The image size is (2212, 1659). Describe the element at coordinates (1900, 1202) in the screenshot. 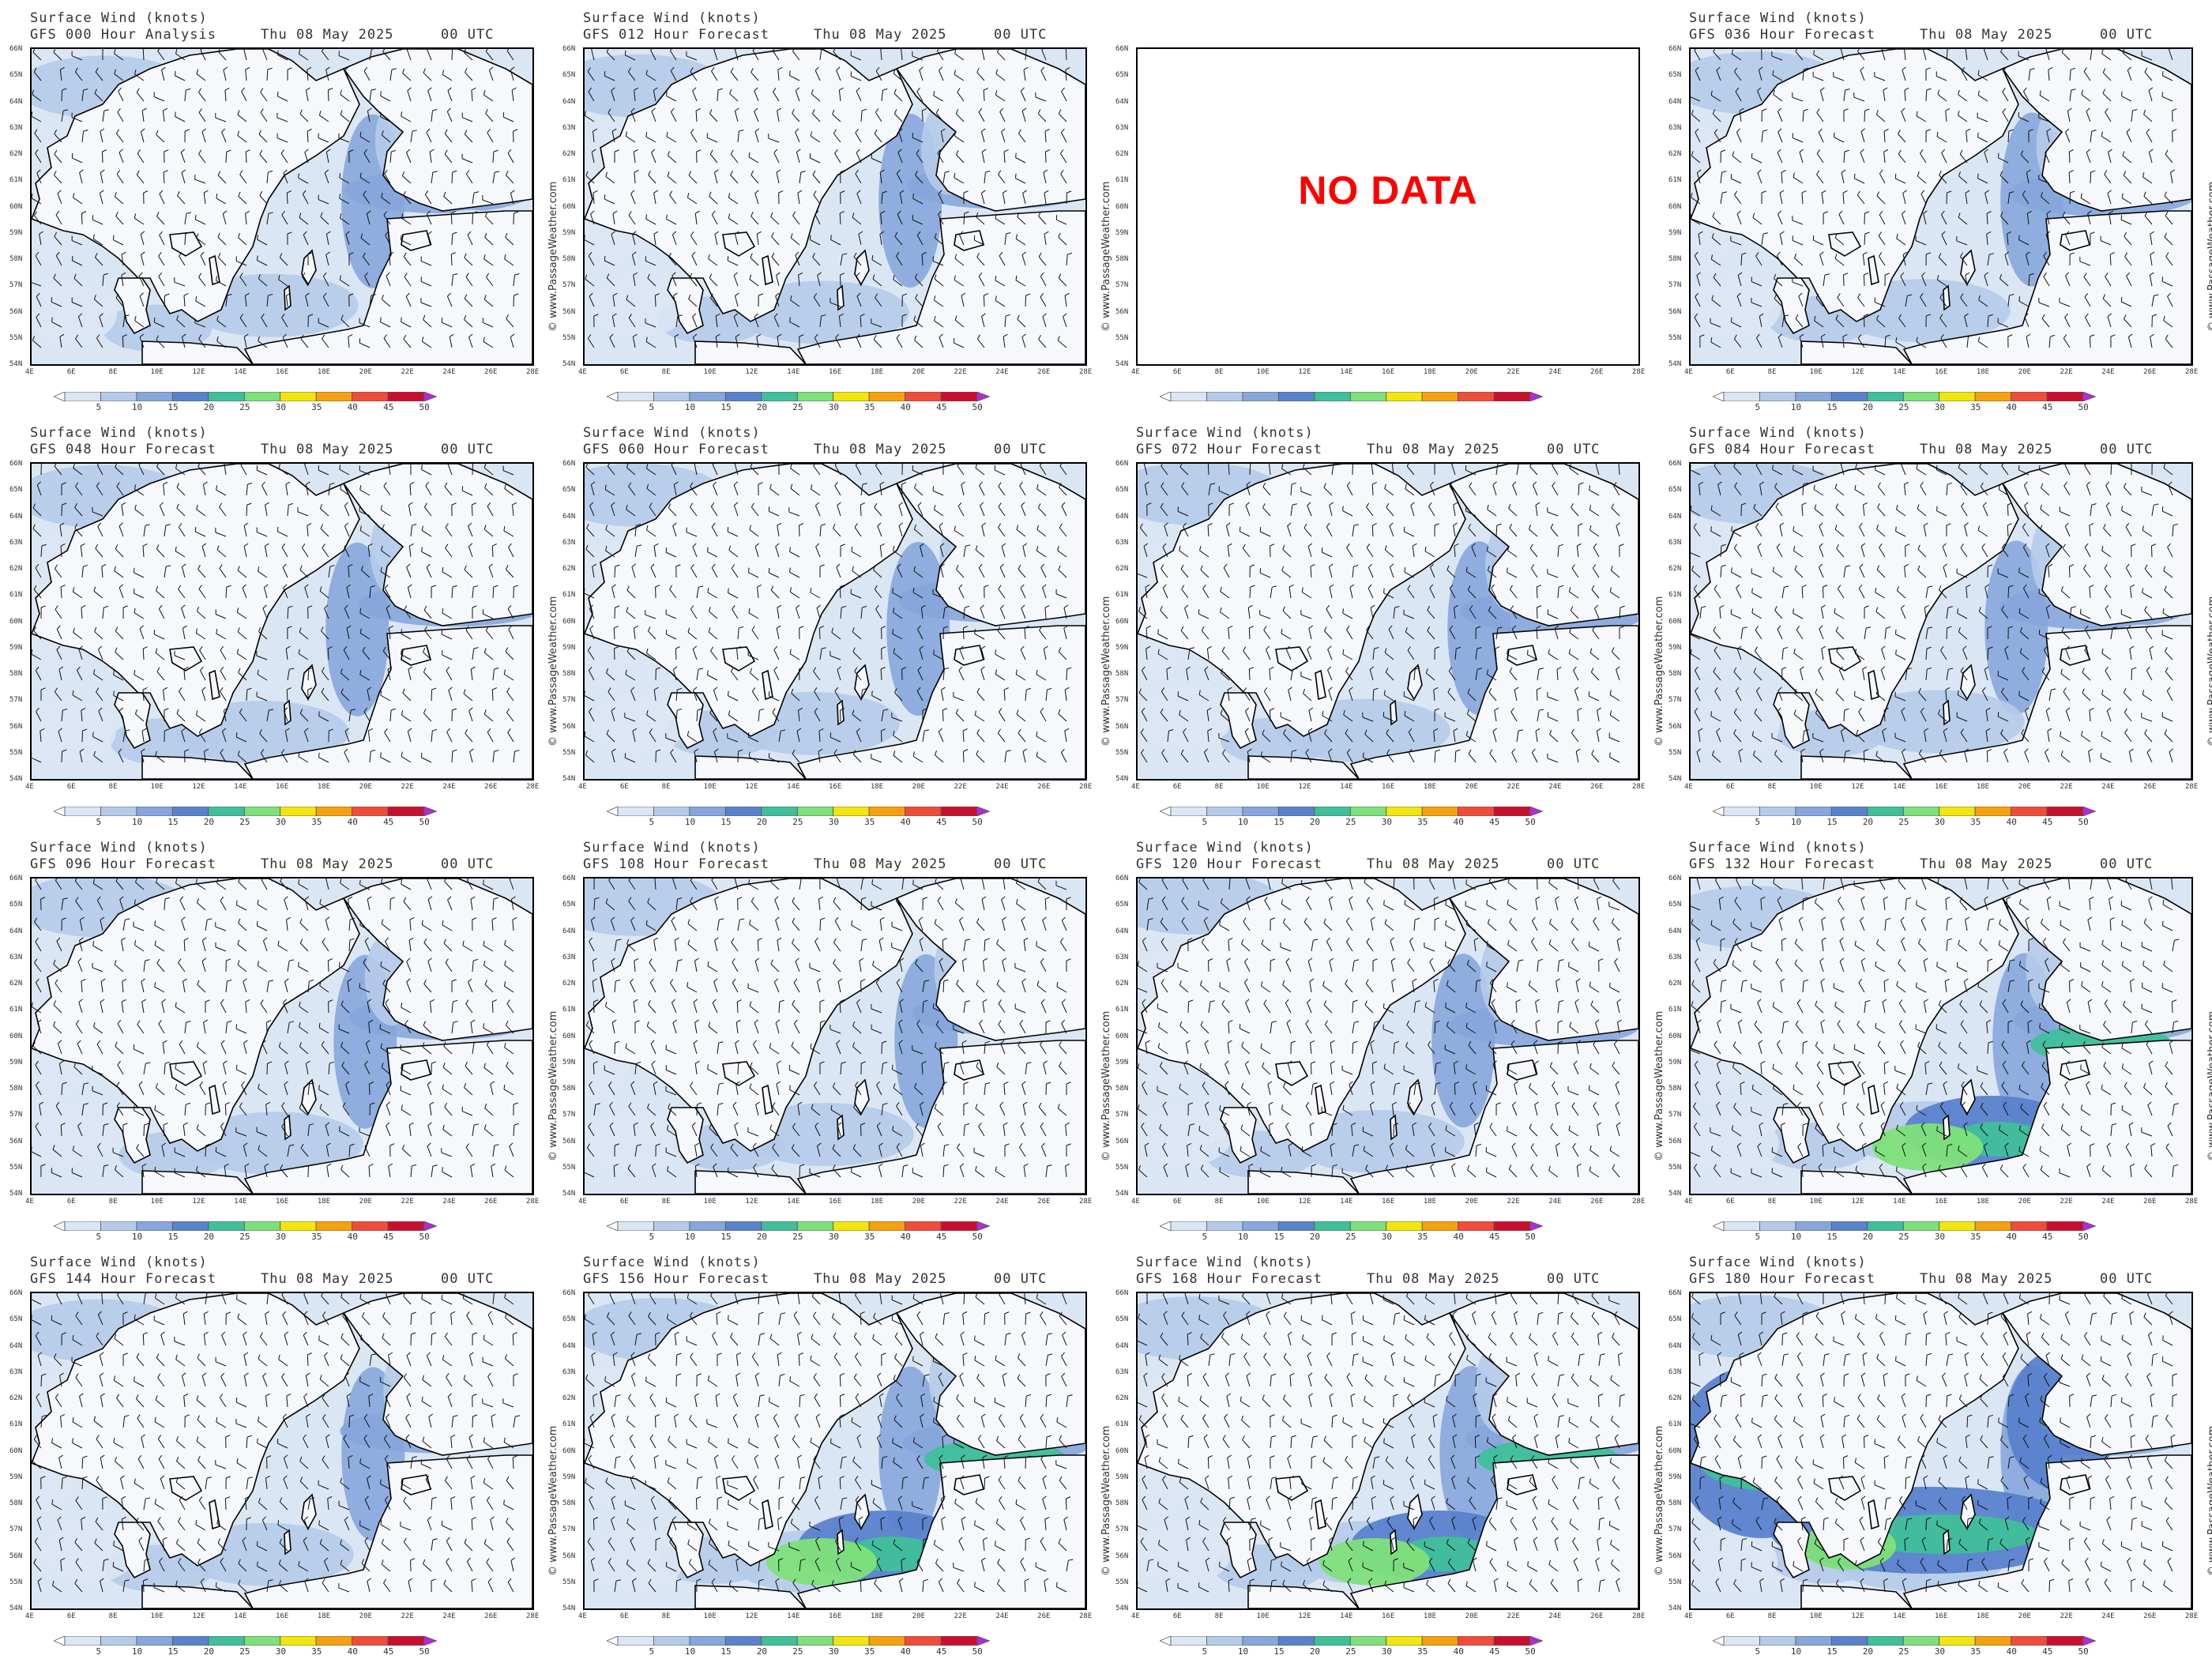

I see `longitude-tick-label: 14E` at that location.